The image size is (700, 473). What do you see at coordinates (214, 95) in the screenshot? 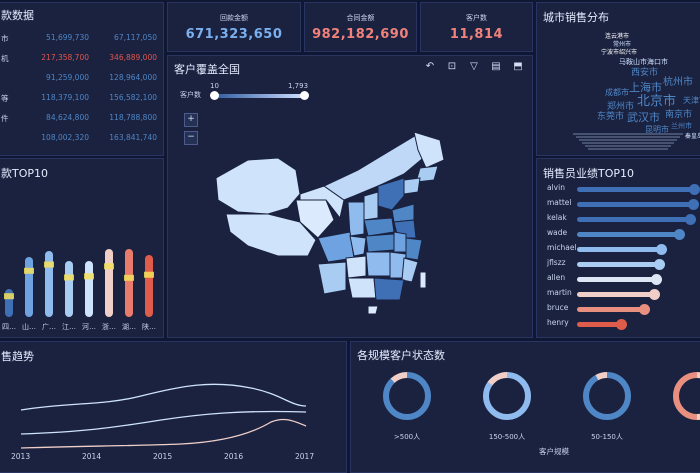
I see `range-slider-handle-min` at bounding box center [214, 95].